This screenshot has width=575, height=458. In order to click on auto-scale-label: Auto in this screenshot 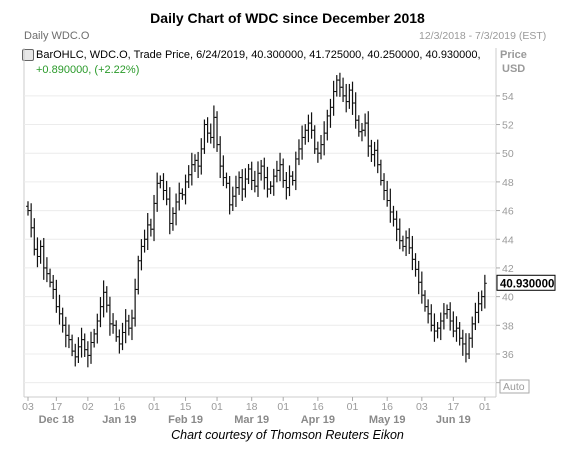, I will do `click(514, 387)`.